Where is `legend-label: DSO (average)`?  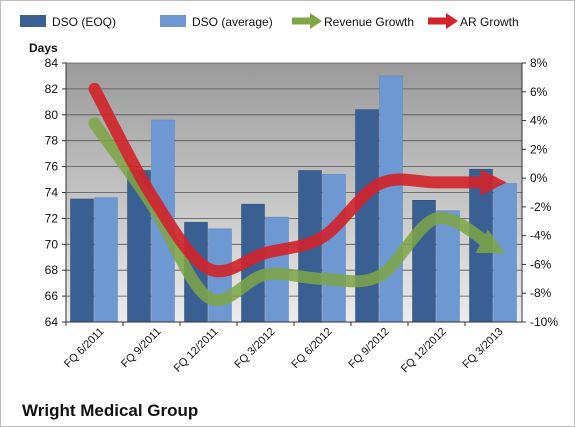 legend-label: DSO (average) is located at coordinates (232, 22).